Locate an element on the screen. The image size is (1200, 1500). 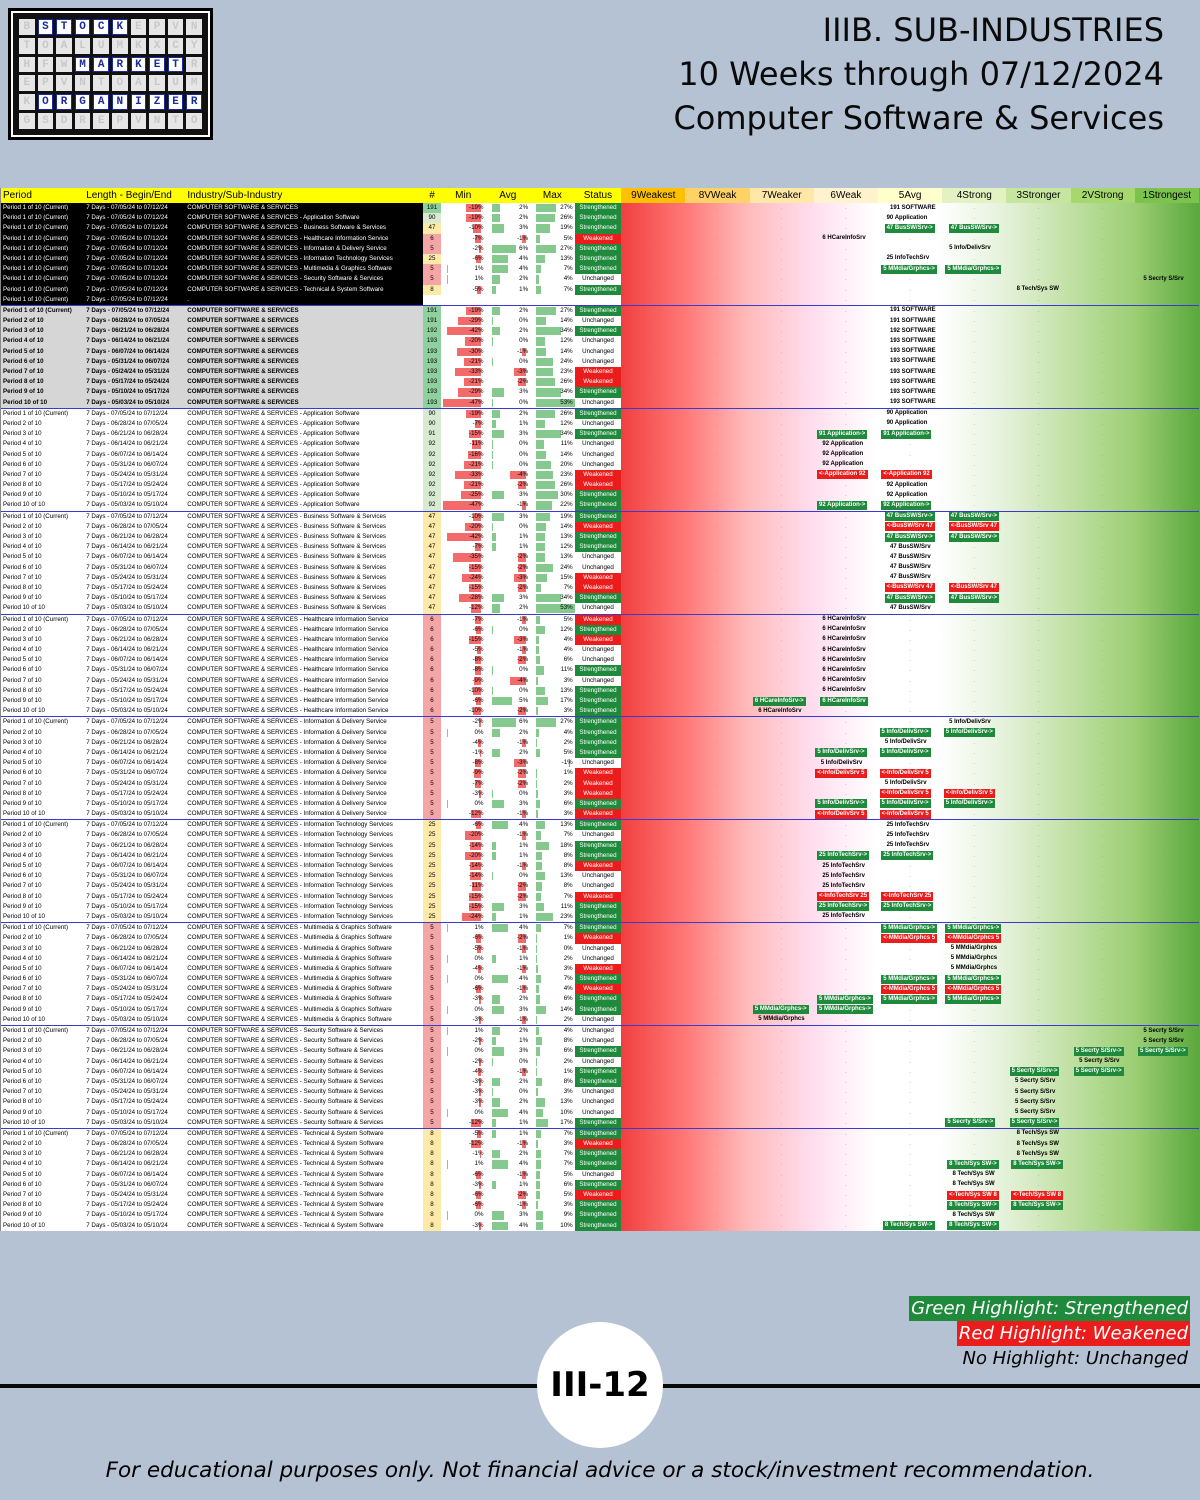
level-cell: .<-Info/DelivSrv 5 is located at coordinates (974, 794).